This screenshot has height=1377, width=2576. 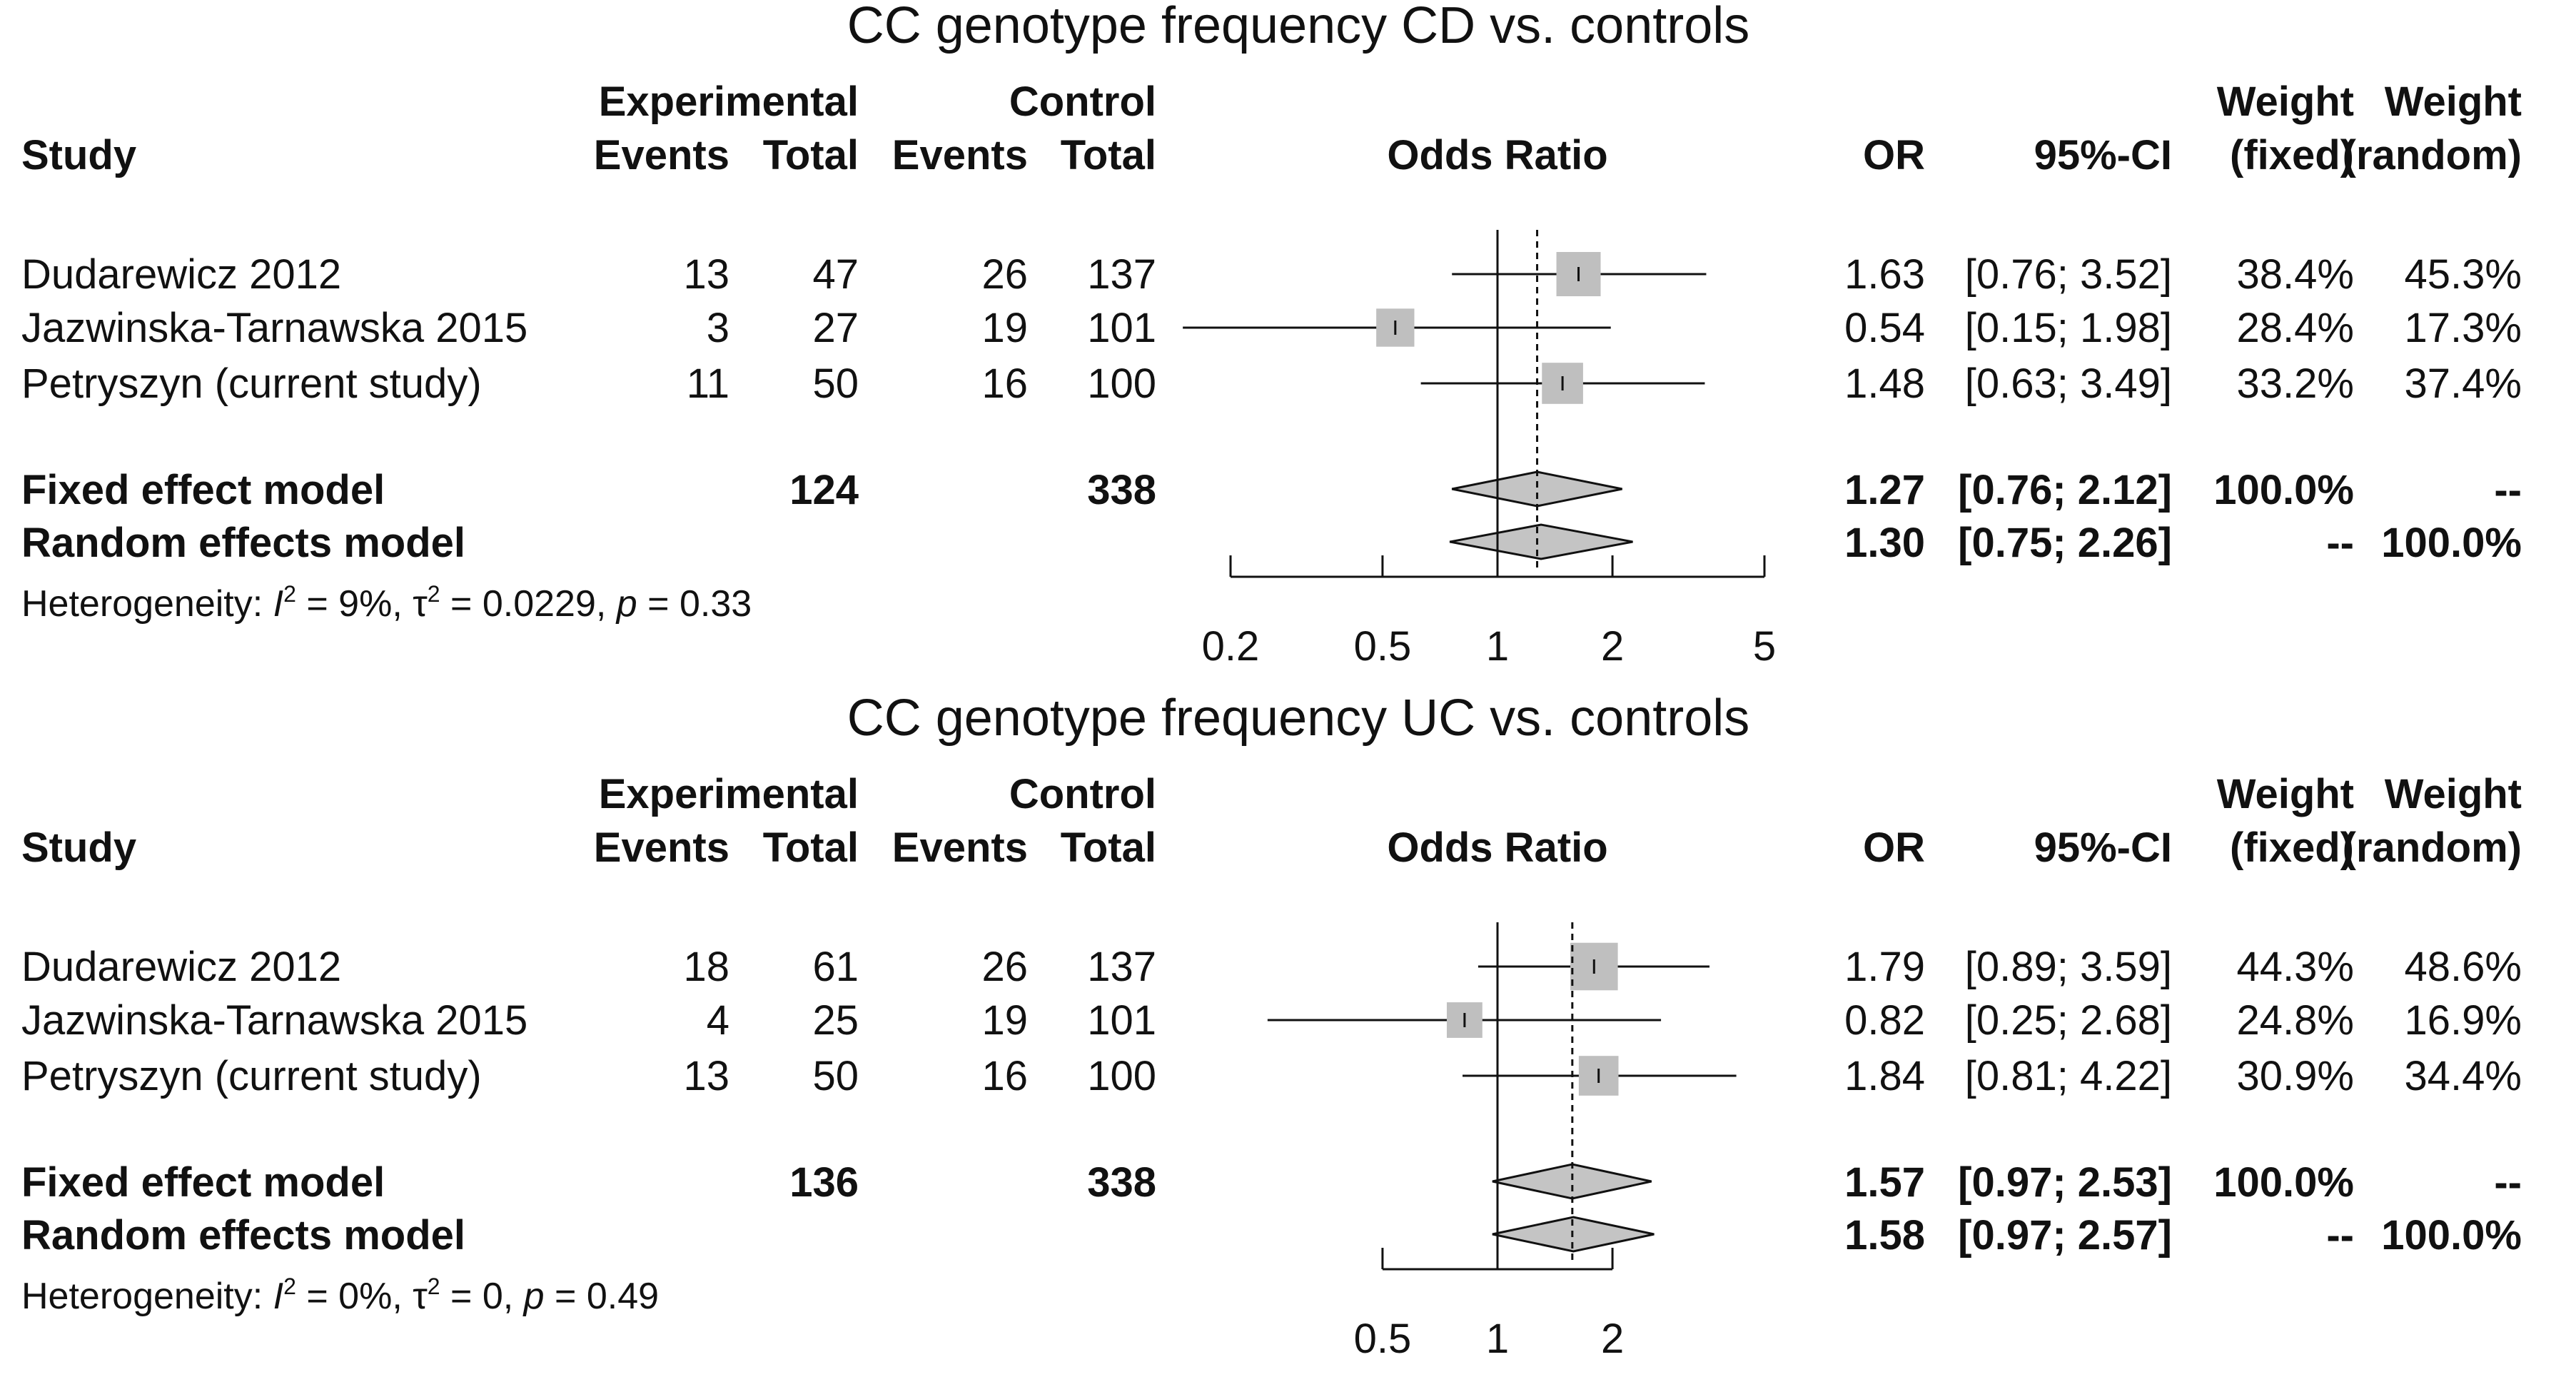 I want to click on header-exp-total: Total, so click(x=811, y=848).